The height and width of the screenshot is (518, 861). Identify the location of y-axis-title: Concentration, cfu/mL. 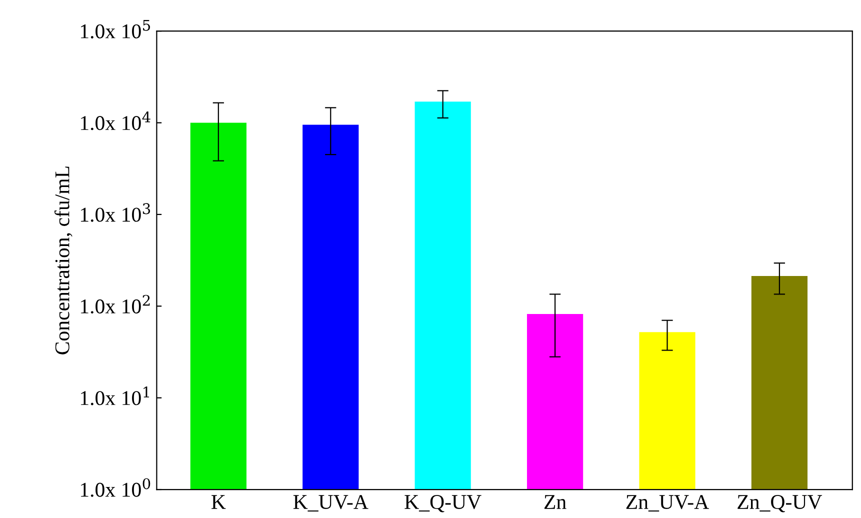
(63, 260).